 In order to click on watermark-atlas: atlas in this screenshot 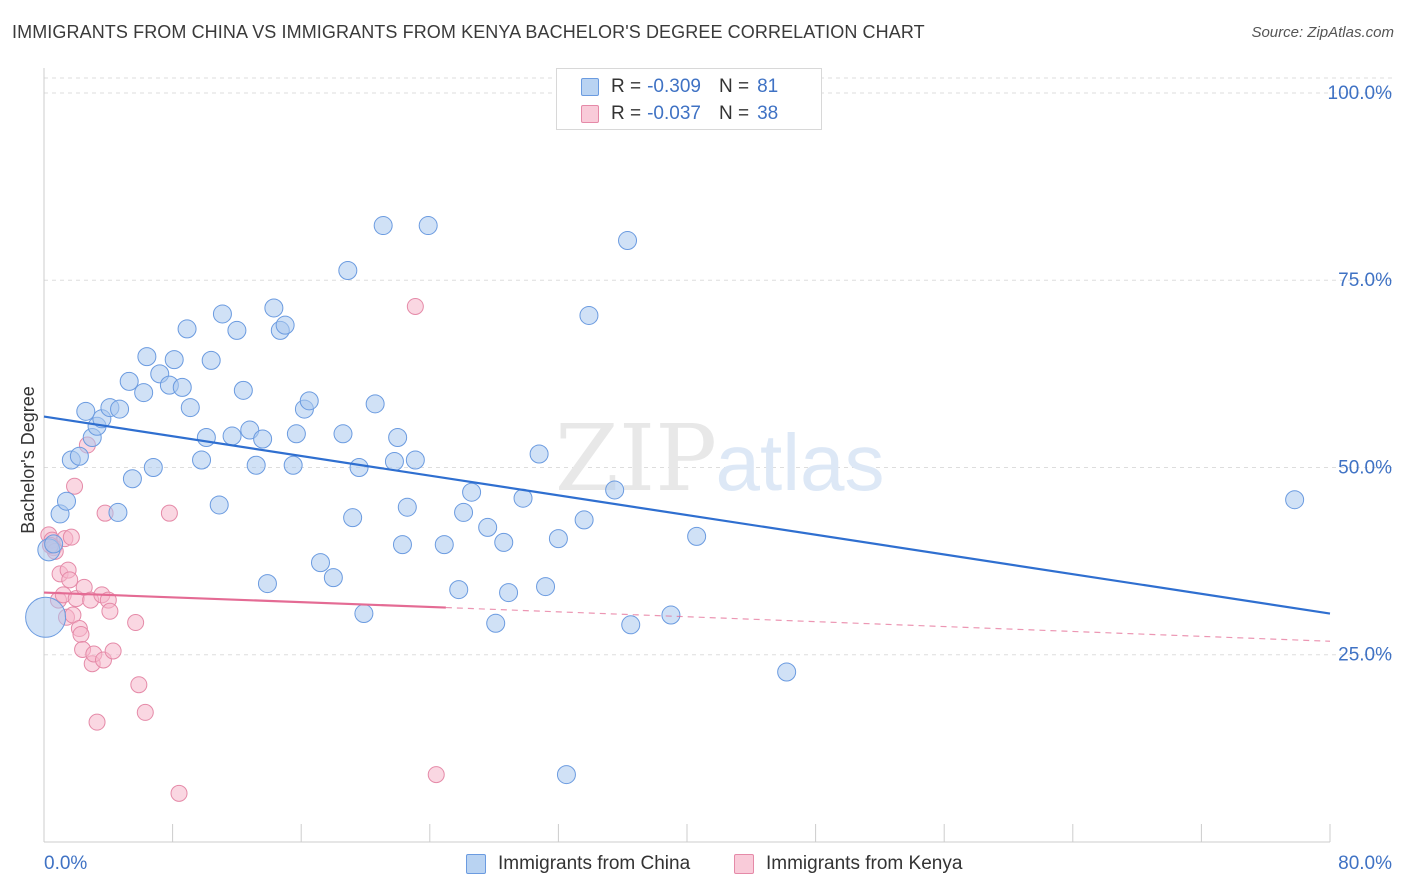, I will do `click(800, 462)`.